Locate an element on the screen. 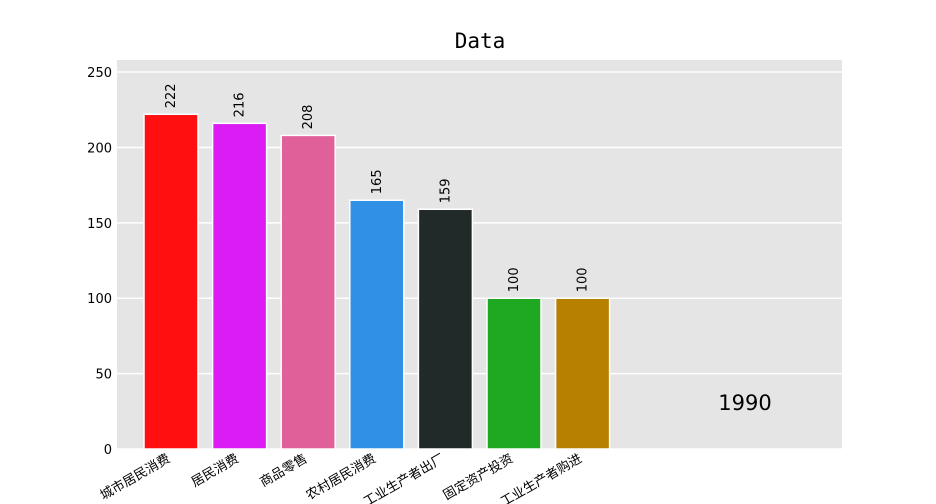 This screenshot has width=936, height=504. x-tick-label: 居民消费 is located at coordinates (215, 470).